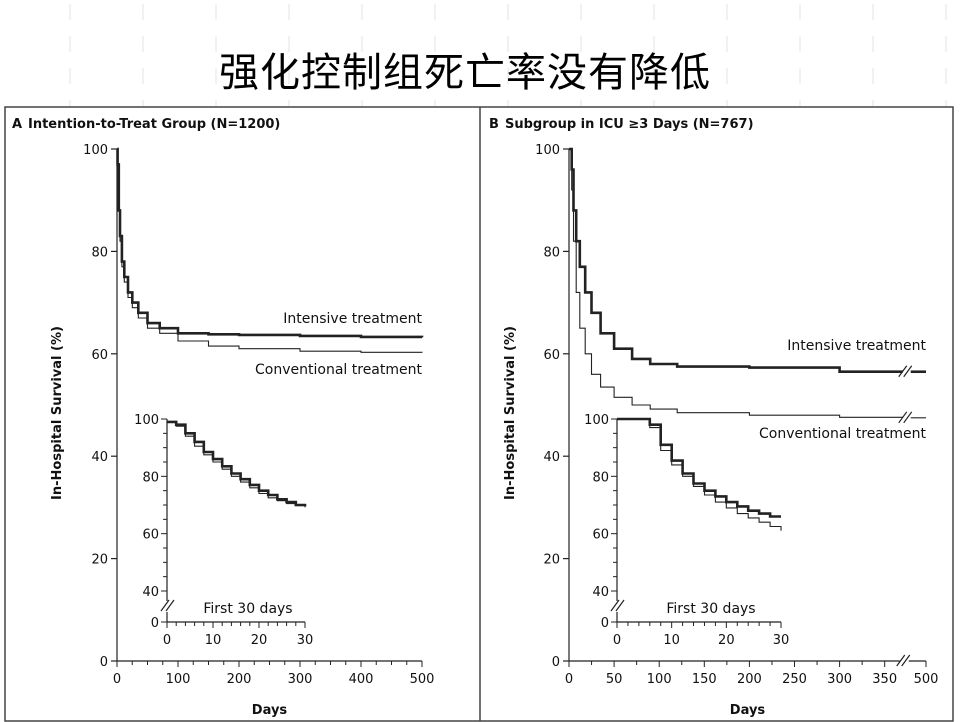 This screenshot has height=722, width=960. Describe the element at coordinates (903, 660) in the screenshot. I see `x-axis-break-mark` at that location.